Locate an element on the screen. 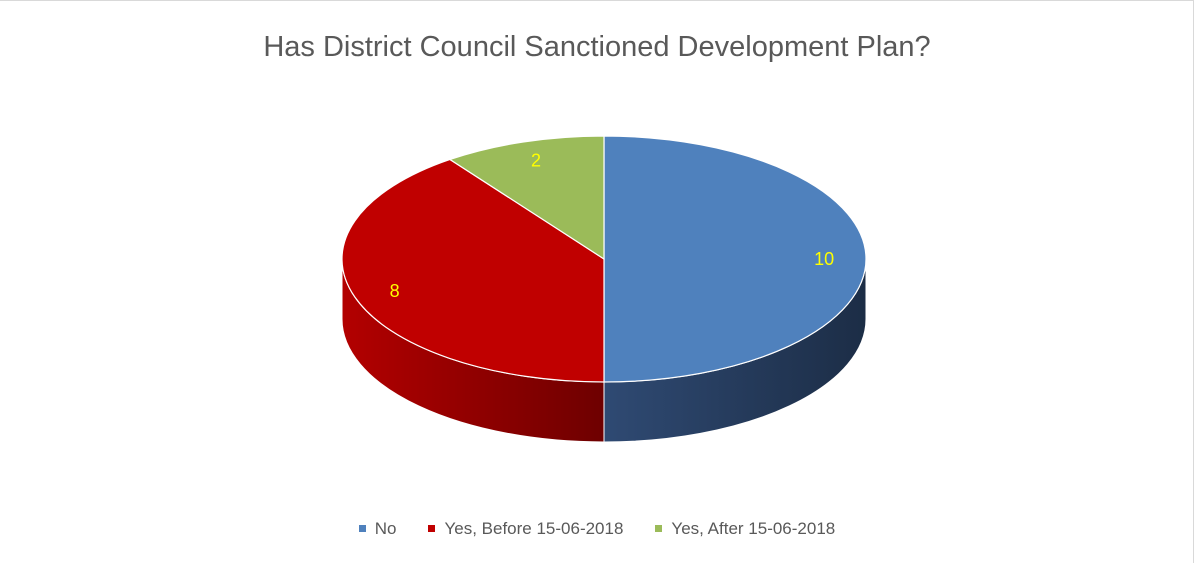 Image resolution: width=1200 pixels, height=564 pixels. legend-item-yes-after-15-06-2018: Yes, After 15-06-2018 is located at coordinates (745, 529).